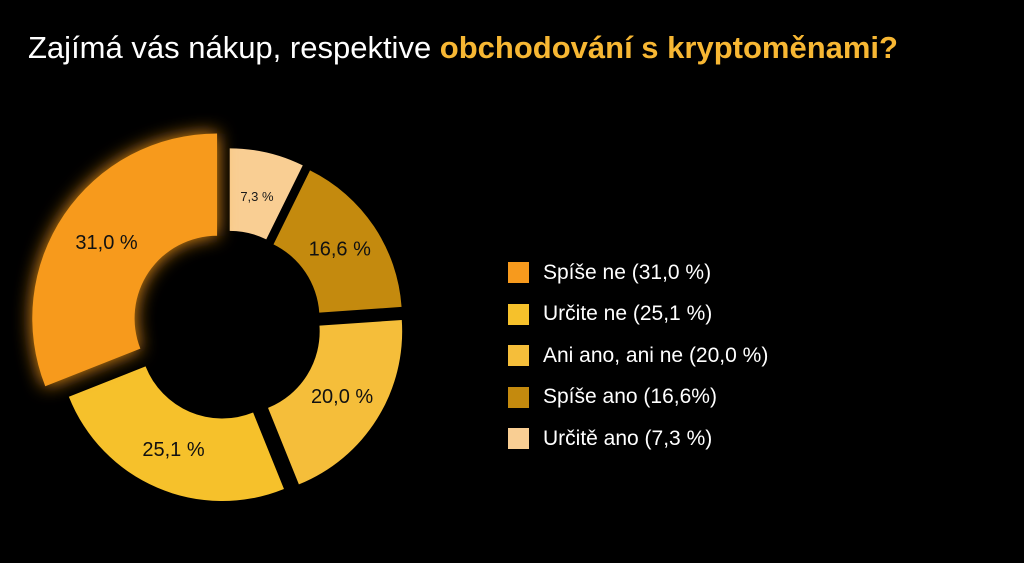  I want to click on legend-item-urcite-ano: Určitě ano (7,3 %), so click(638, 439).